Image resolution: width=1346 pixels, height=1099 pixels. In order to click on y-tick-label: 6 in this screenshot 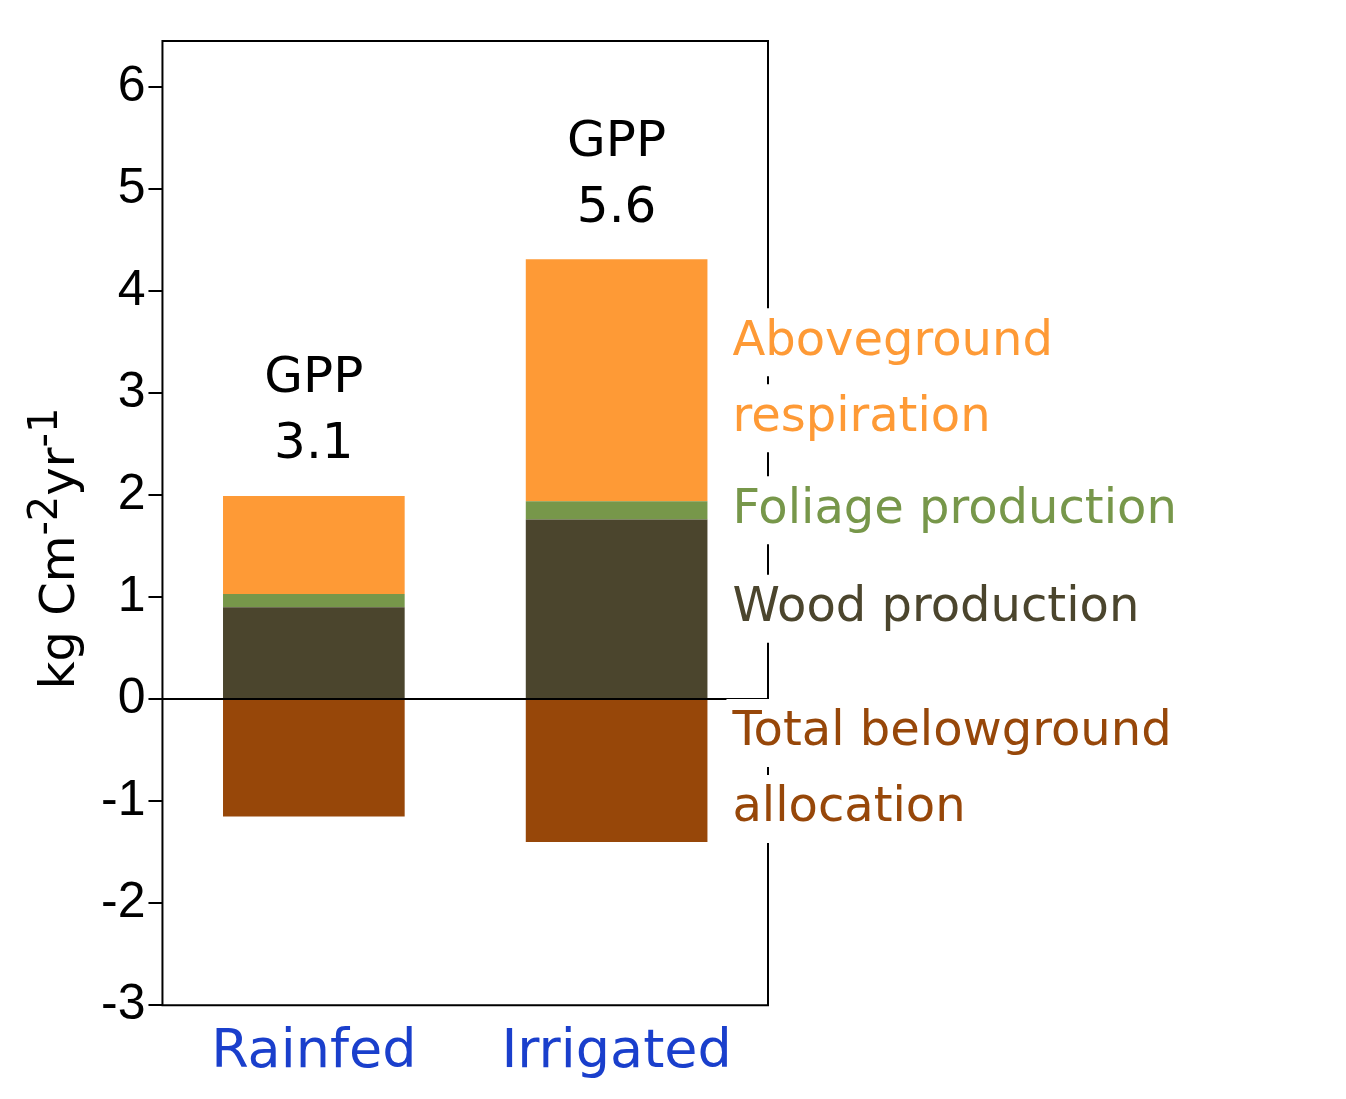, I will do `click(131, 83)`.